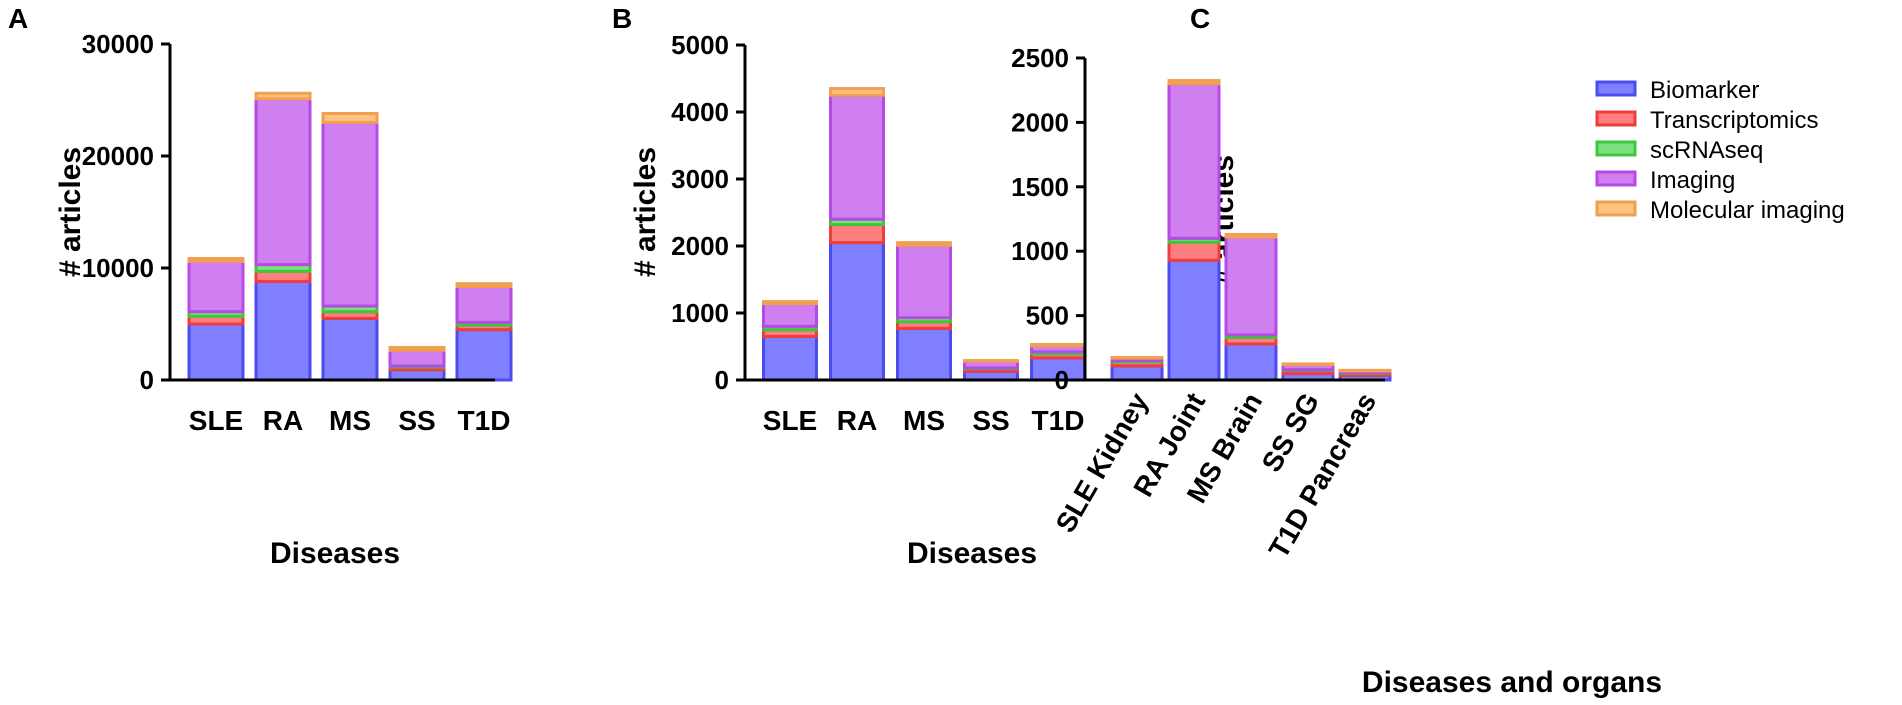 Image resolution: width=1902 pixels, height=705 pixels. What do you see at coordinates (1040, 58) in the screenshot?
I see `panel-c-y-tick-label: 2500` at bounding box center [1040, 58].